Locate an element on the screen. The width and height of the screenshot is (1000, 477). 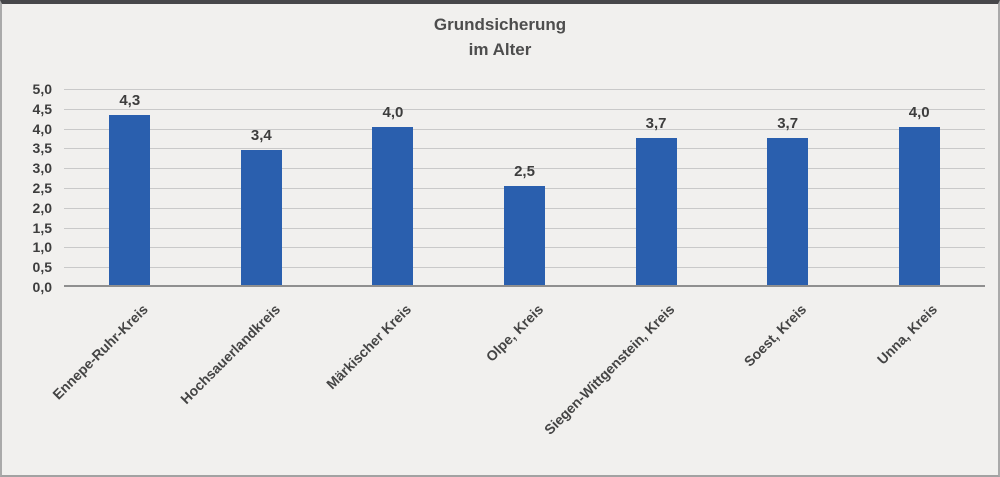
bar-value-label: 3,4 is located at coordinates (261, 136).